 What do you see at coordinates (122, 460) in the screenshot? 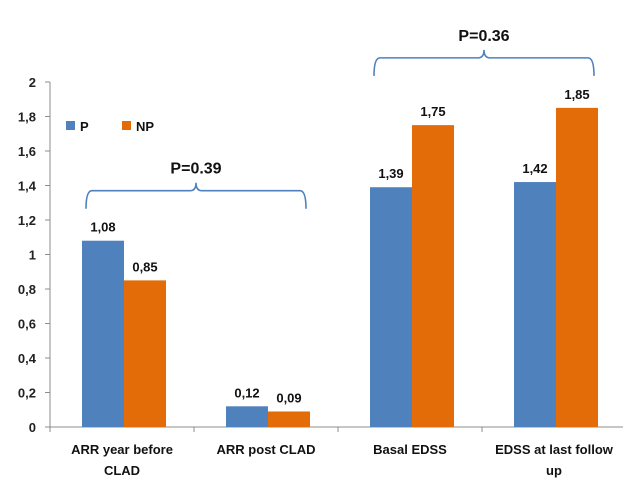
I see `x-category-label-0: ARR year before CLAD` at bounding box center [122, 460].